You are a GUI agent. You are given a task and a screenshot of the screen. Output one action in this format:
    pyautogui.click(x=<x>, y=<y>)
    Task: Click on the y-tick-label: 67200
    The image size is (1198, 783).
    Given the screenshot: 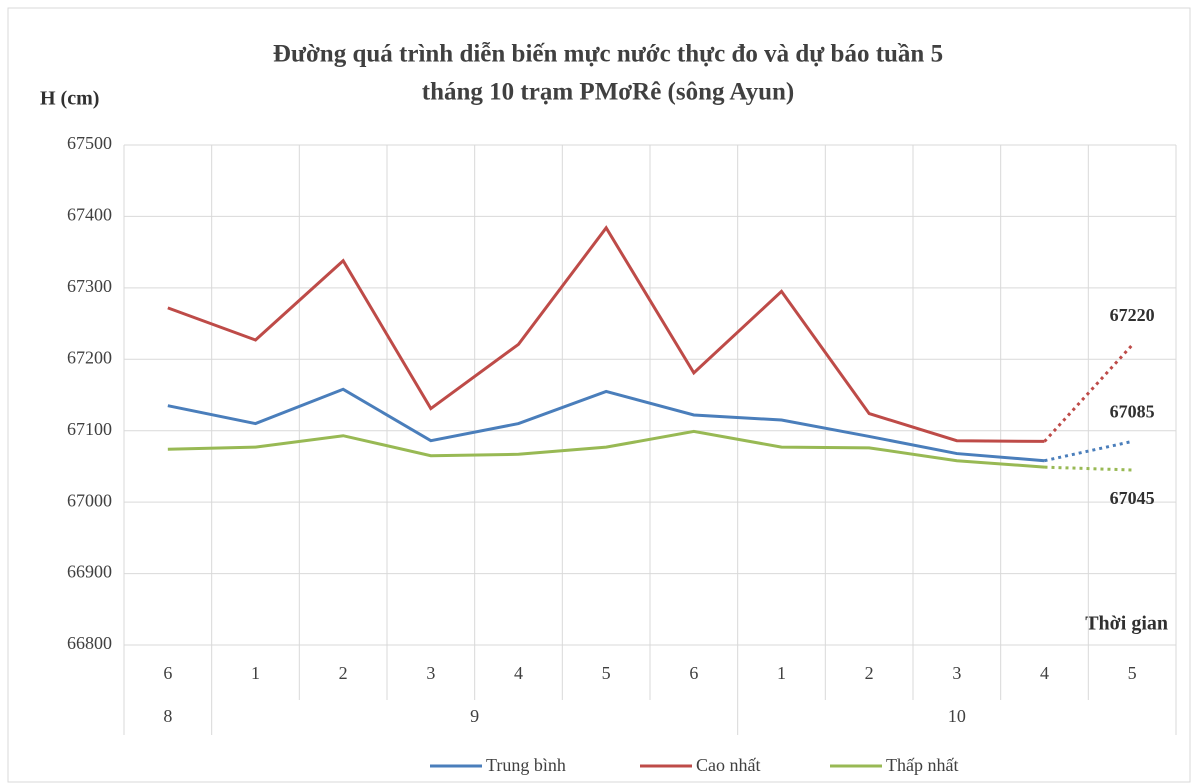 What is the action you would take?
    pyautogui.click(x=89, y=357)
    